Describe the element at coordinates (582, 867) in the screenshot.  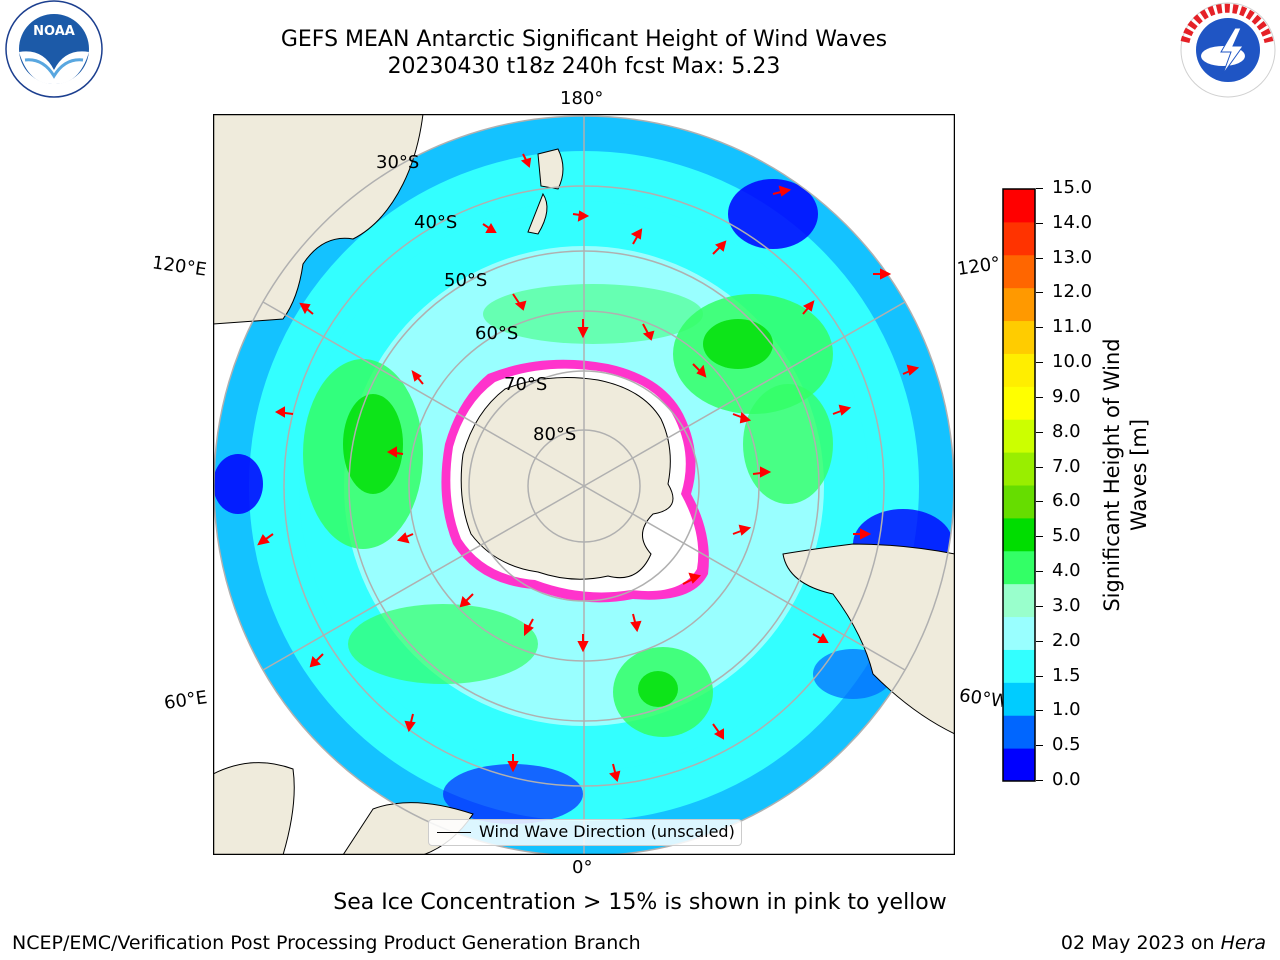
I see `lon-label-0: 0°` at that location.